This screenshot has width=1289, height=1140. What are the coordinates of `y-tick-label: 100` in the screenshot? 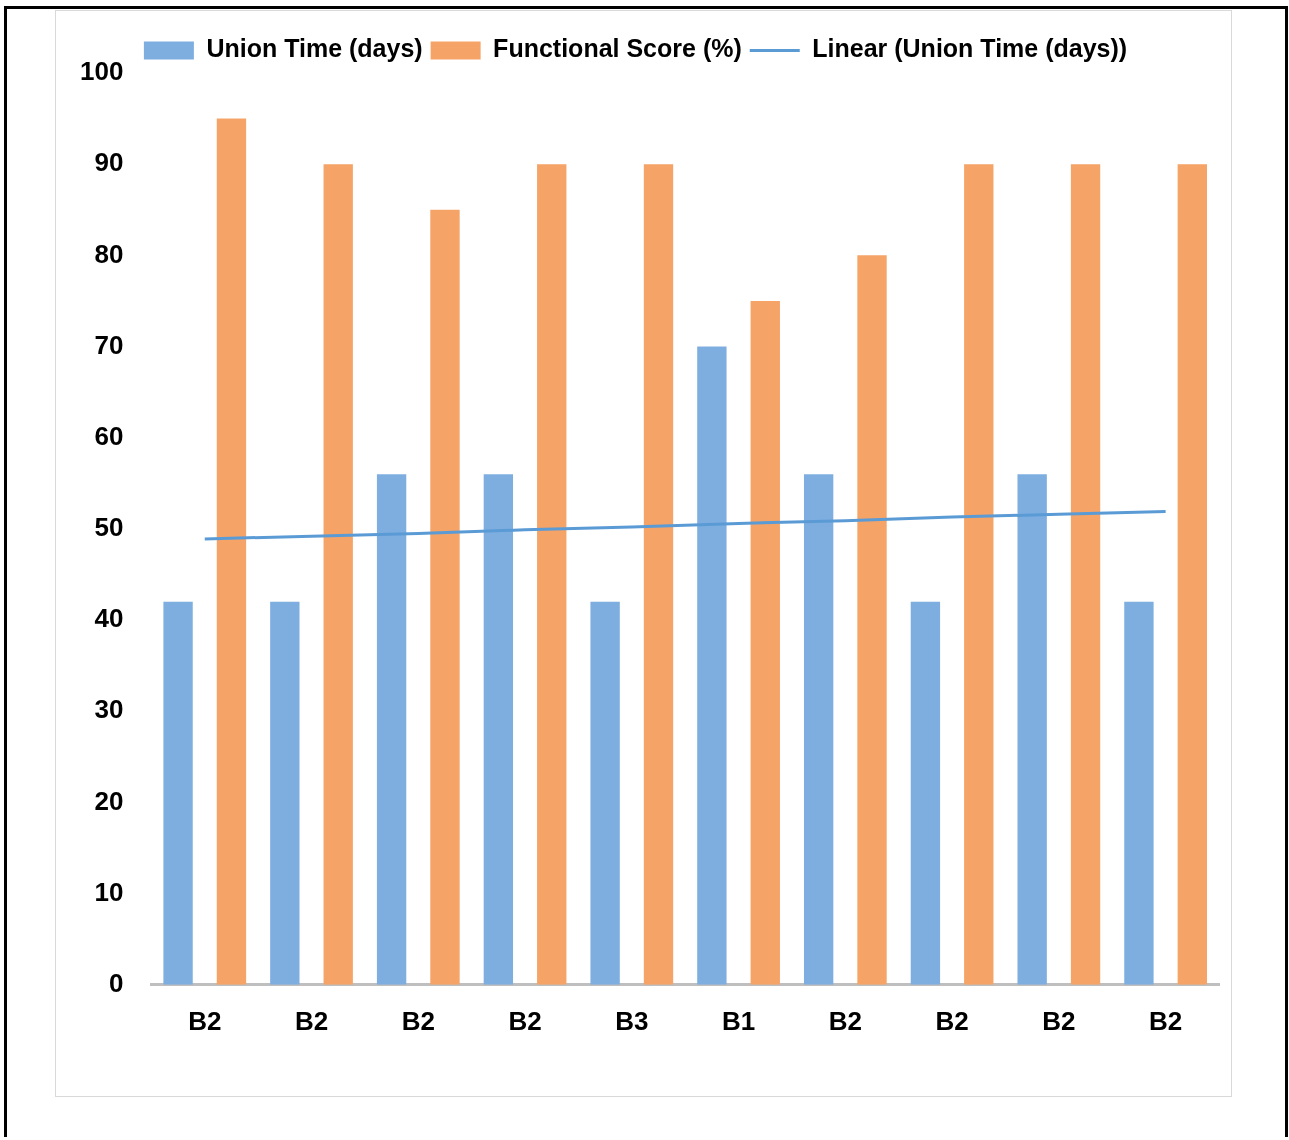 It's located at (101, 71).